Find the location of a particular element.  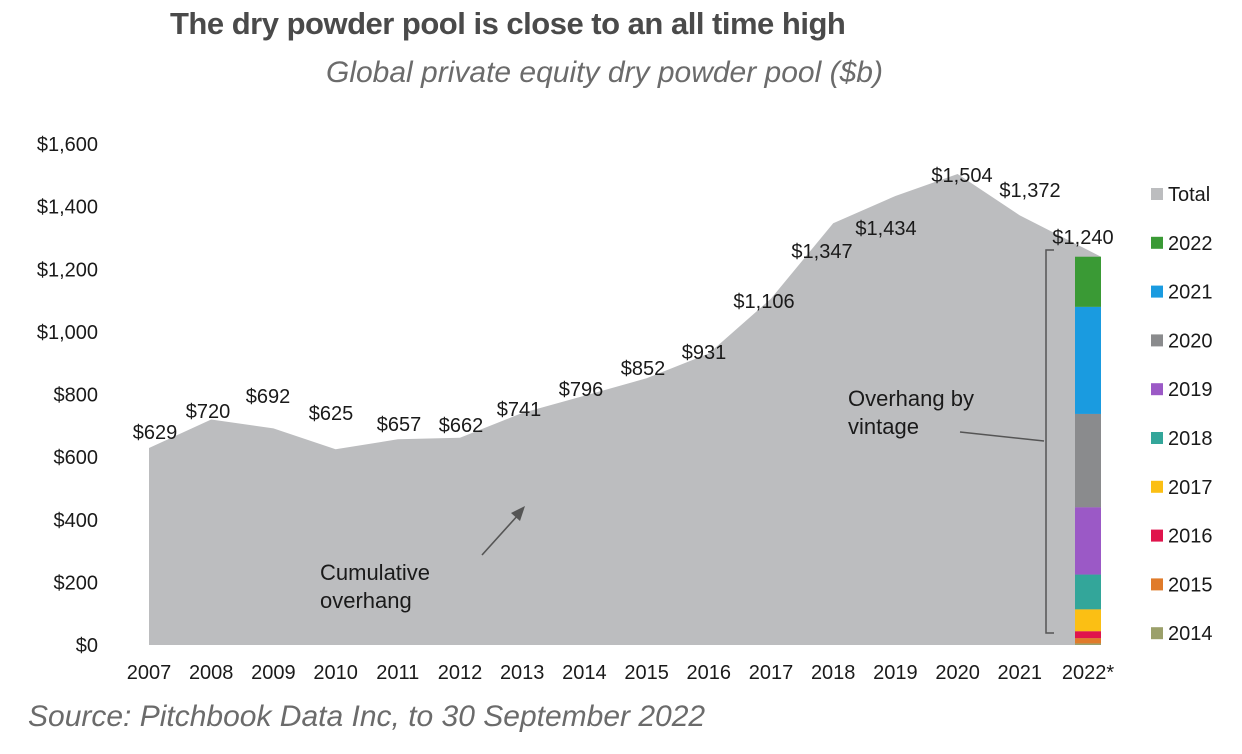

x-tick-label: 2010 is located at coordinates (335, 673).